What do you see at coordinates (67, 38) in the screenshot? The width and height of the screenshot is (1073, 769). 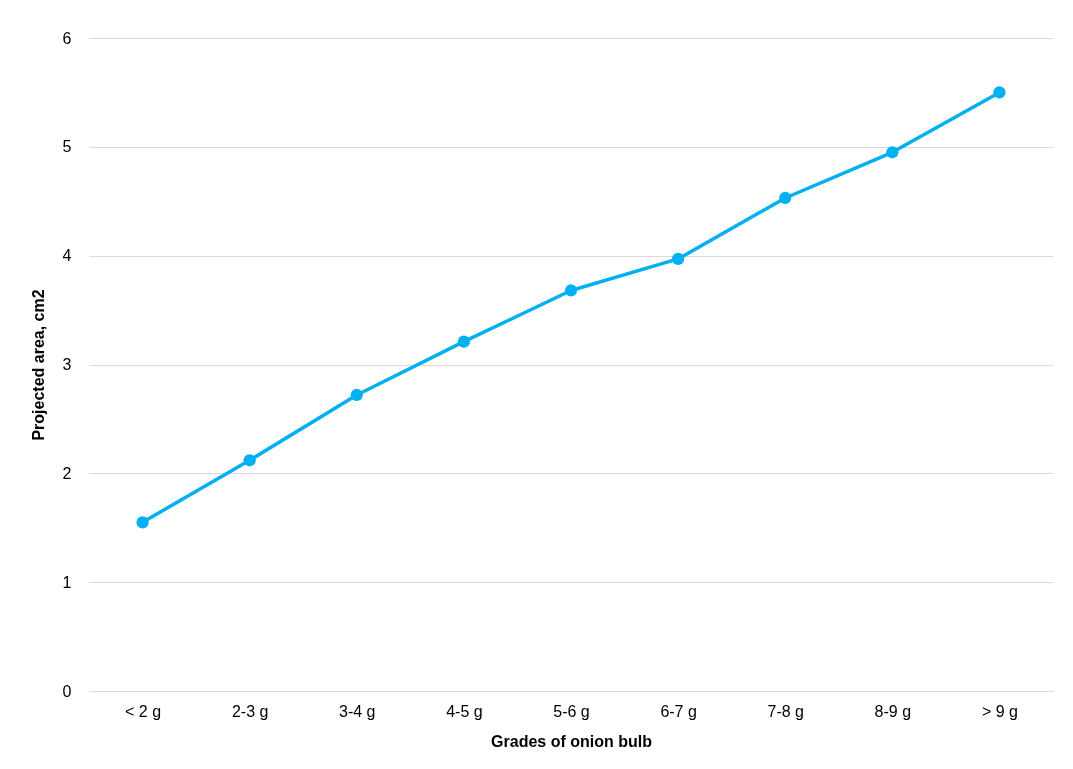 I see `y-tick-label: 6` at bounding box center [67, 38].